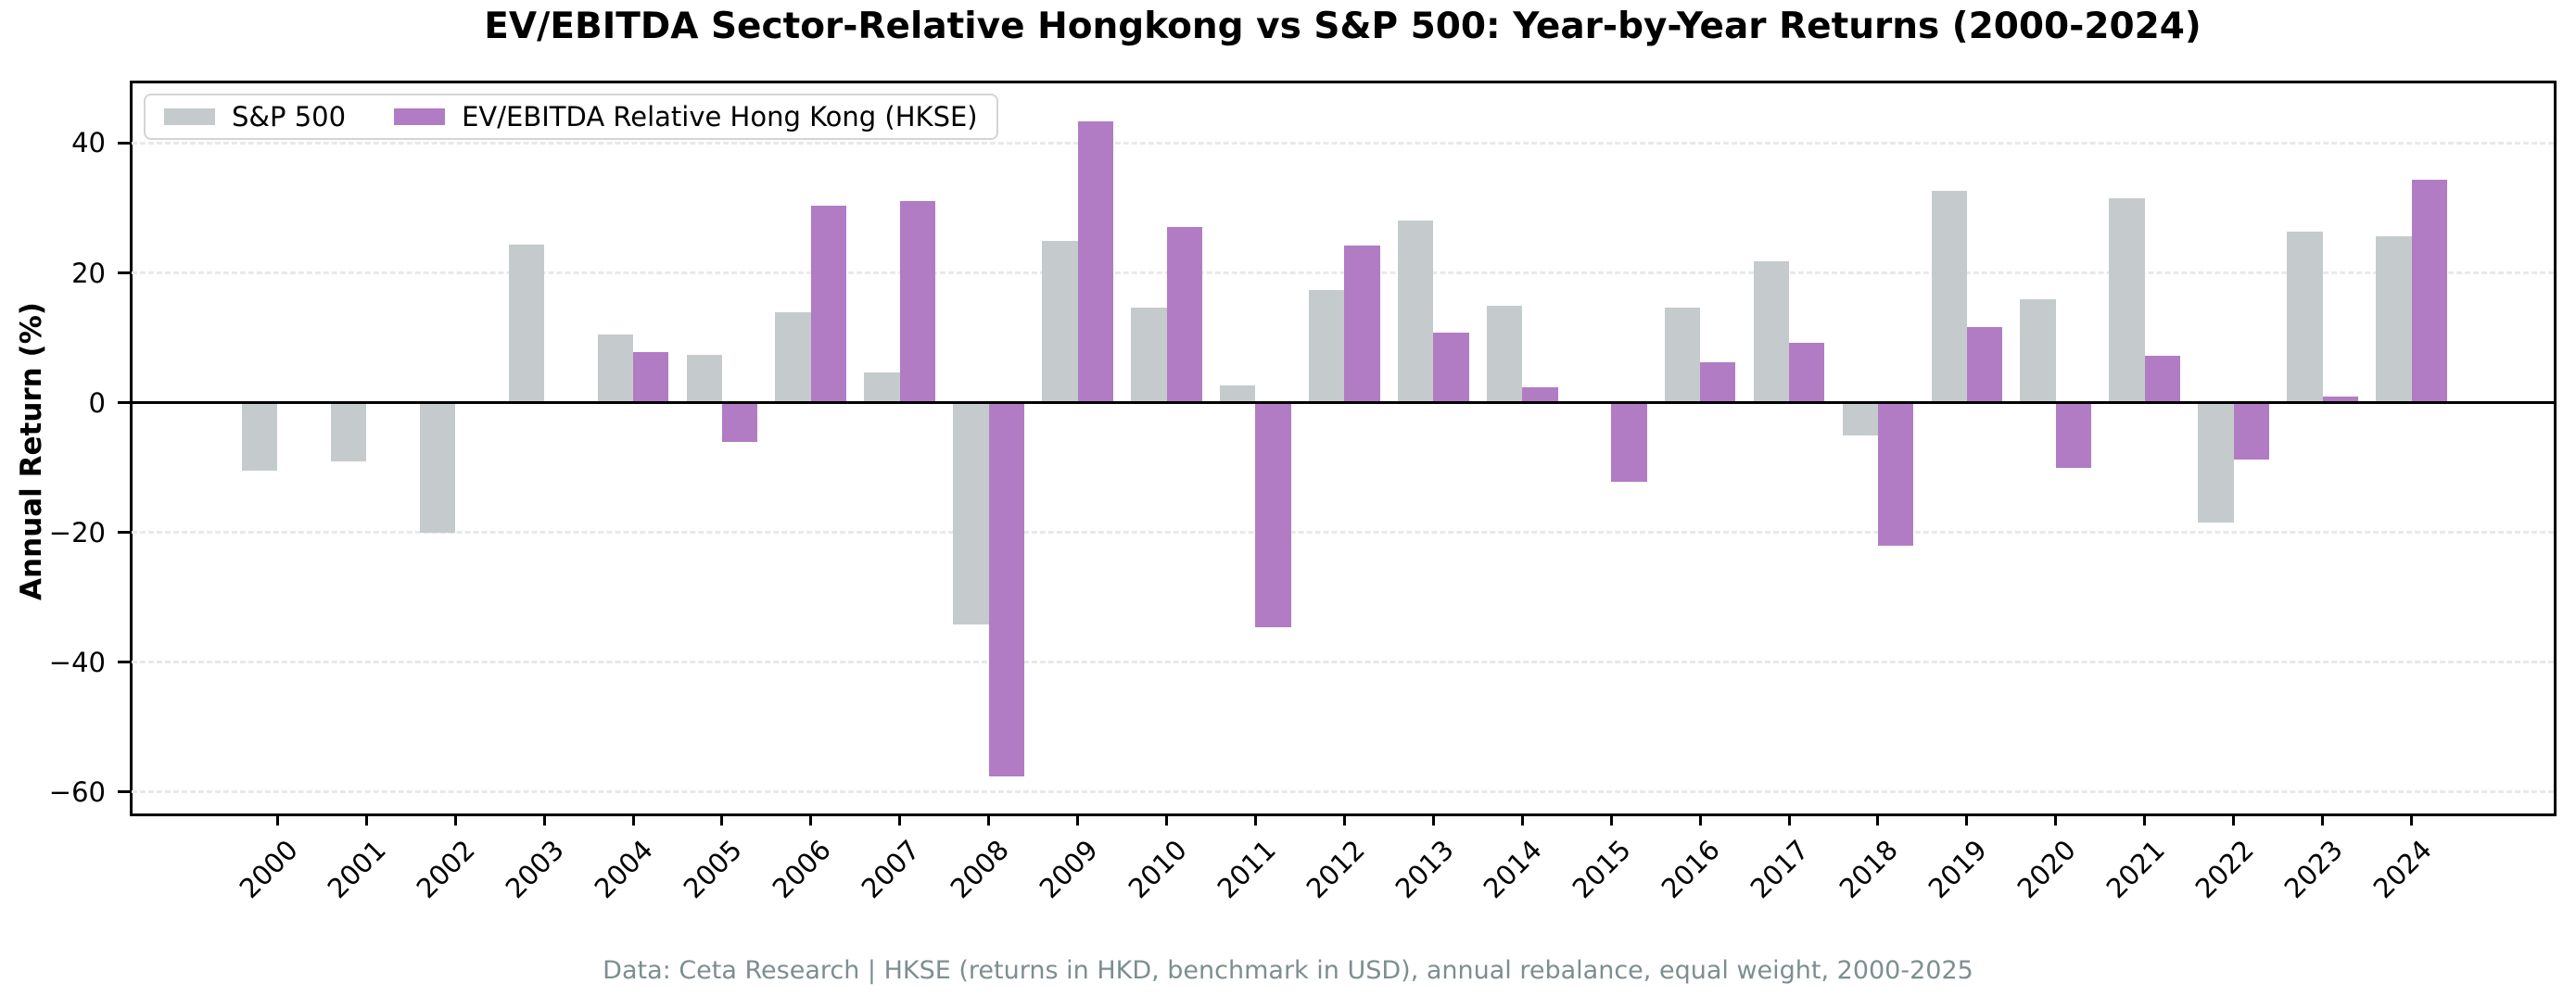 The height and width of the screenshot is (996, 2576). Describe the element at coordinates (535, 869) in the screenshot. I see `x-tick-label-2003: 2003` at that location.